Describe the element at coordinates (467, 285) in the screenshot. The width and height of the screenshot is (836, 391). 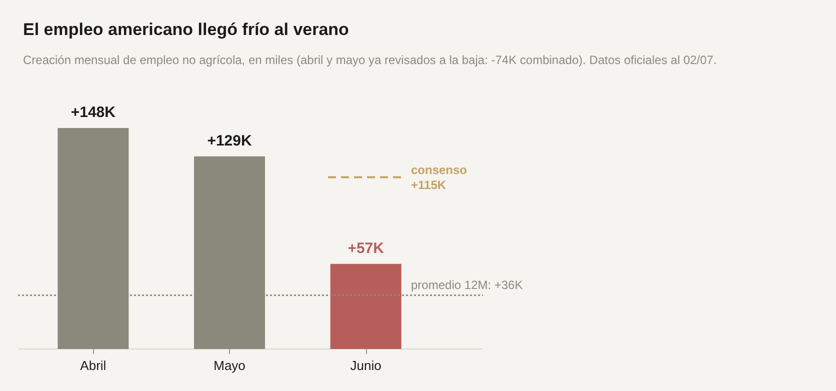
I see `ref-line-label: promedio 12M: +36K` at that location.